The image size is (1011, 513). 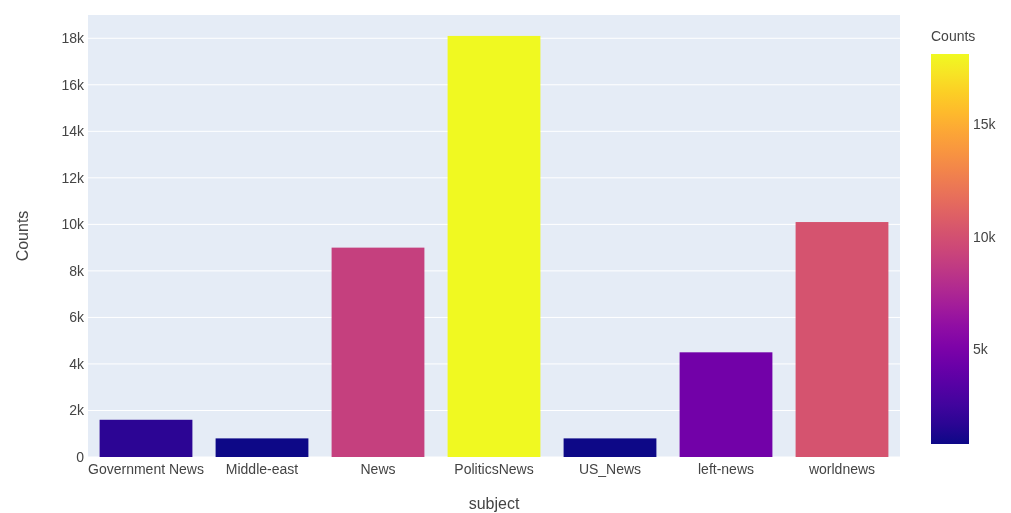 What do you see at coordinates (494, 469) in the screenshot?
I see `x-tick-label: PoliticsNews` at bounding box center [494, 469].